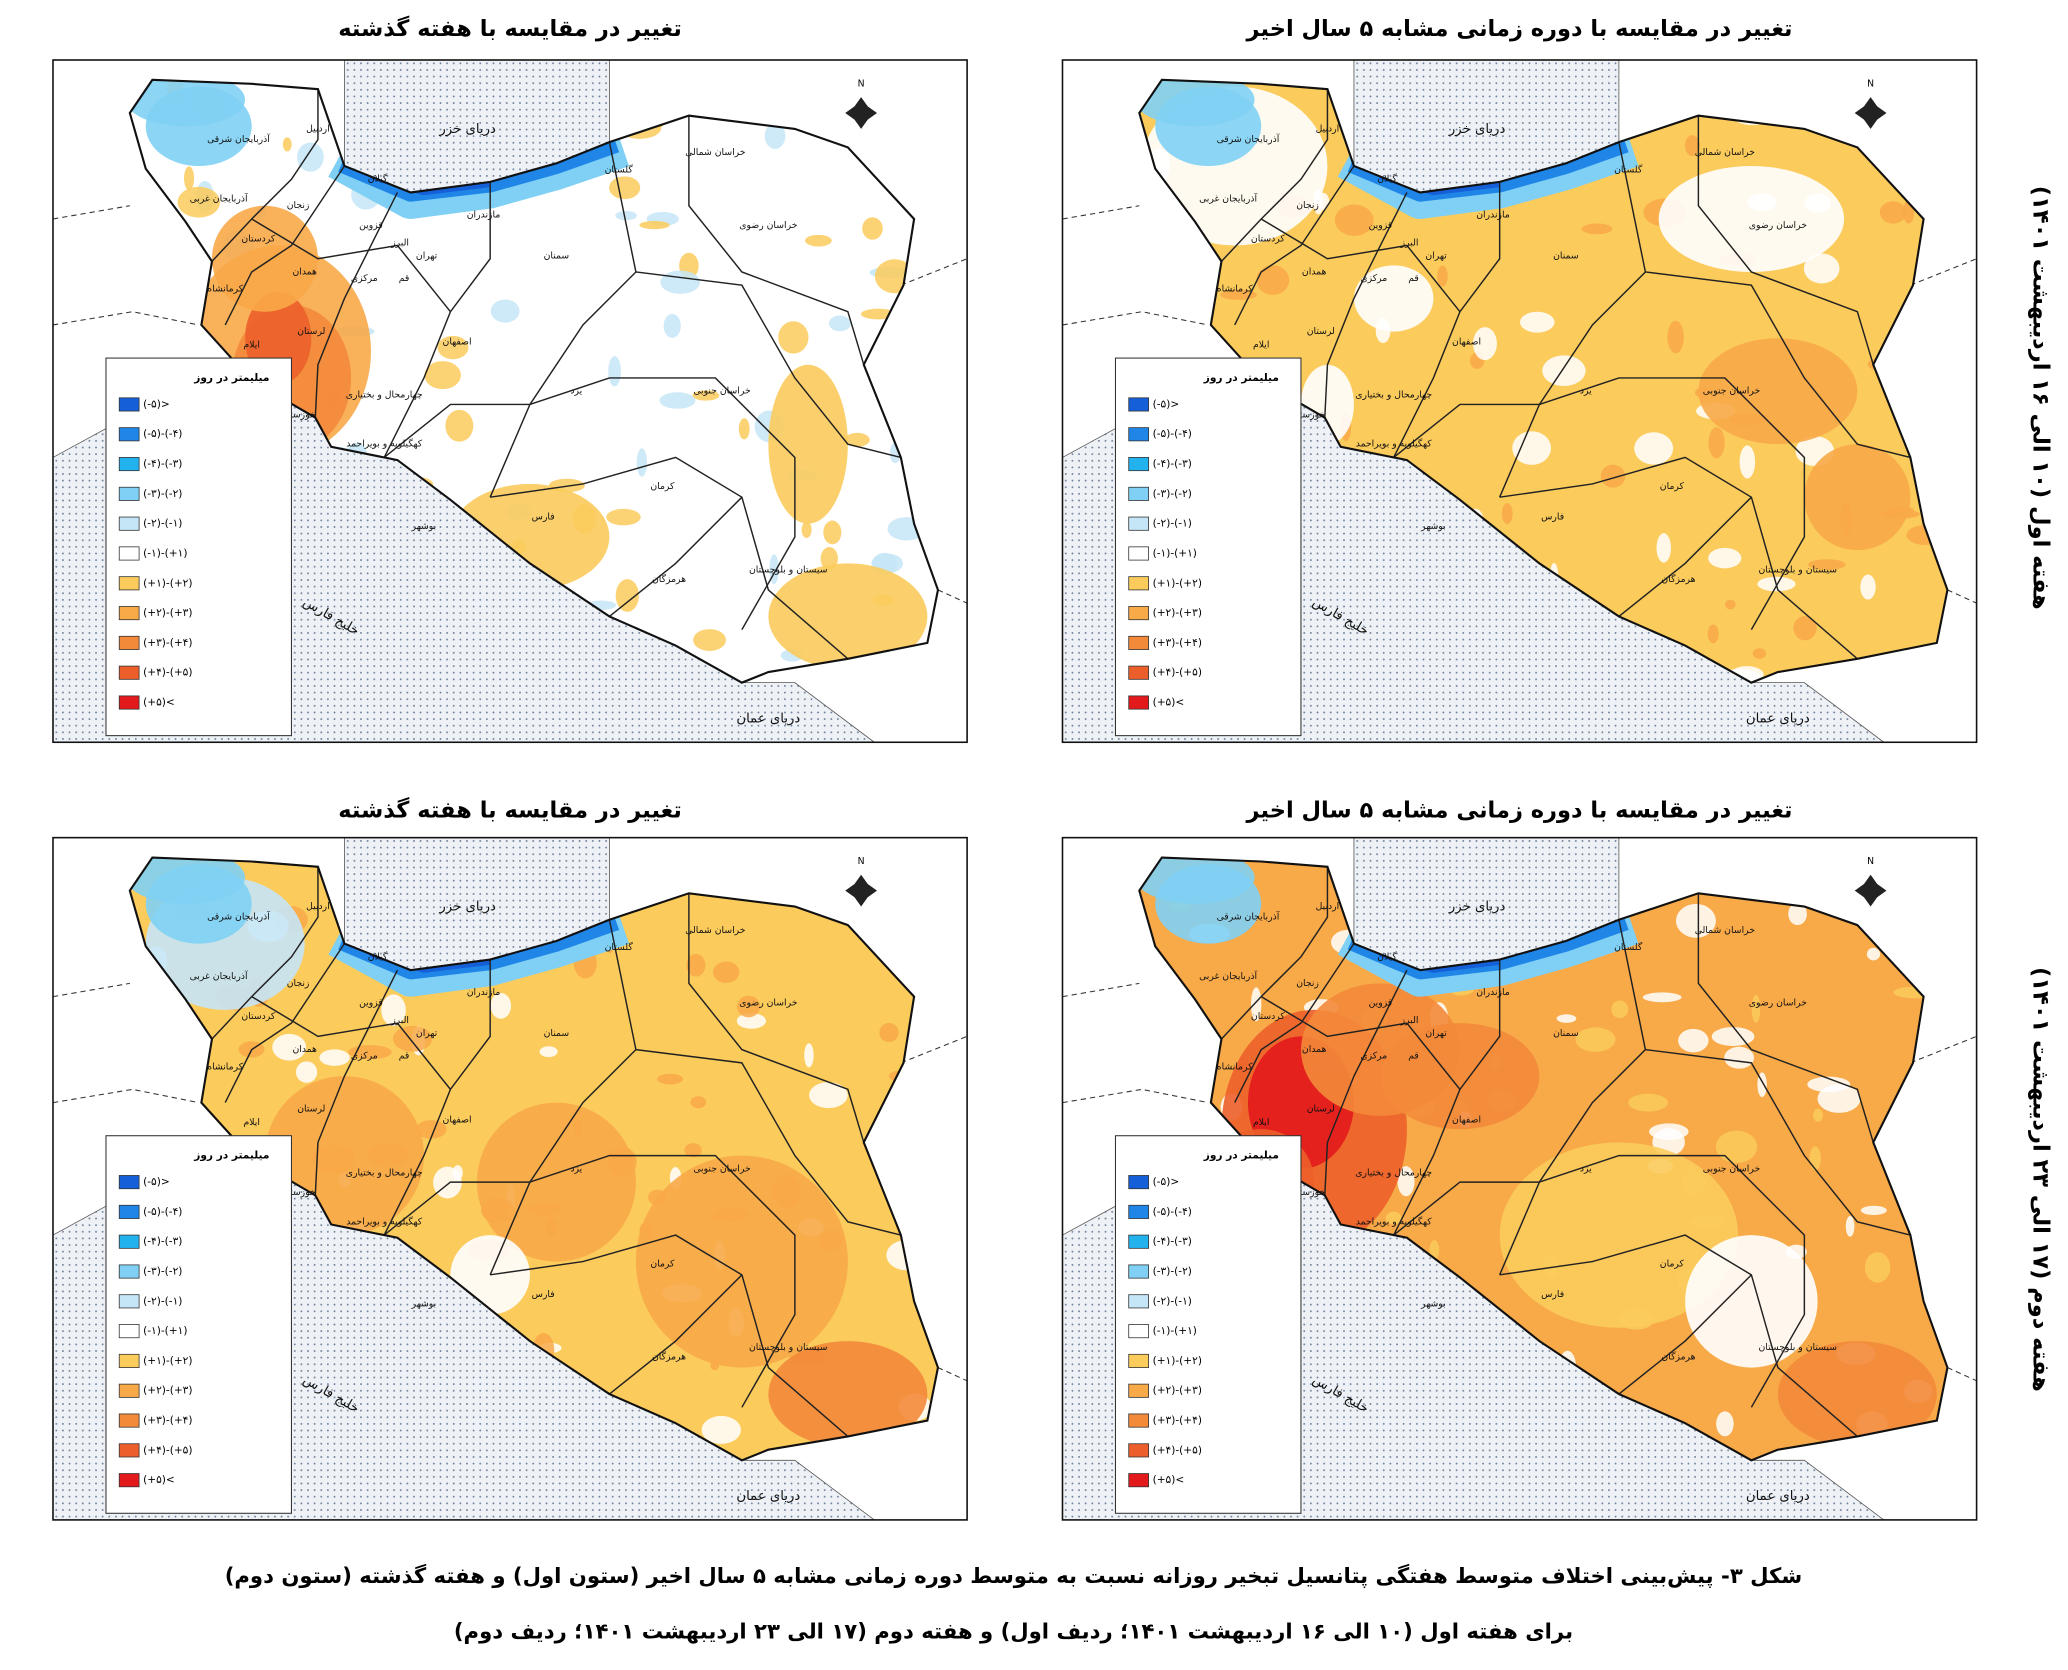 Image resolution: width=2068 pixels, height=1670 pixels. Describe the element at coordinates (1870, 861) in the screenshot. I see `compass-label: N` at that location.